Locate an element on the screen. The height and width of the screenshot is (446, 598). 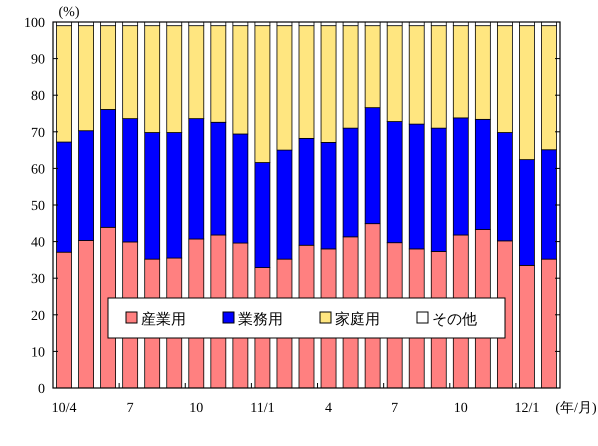
y-tick-label: 90 is located at coordinates (38, 60).